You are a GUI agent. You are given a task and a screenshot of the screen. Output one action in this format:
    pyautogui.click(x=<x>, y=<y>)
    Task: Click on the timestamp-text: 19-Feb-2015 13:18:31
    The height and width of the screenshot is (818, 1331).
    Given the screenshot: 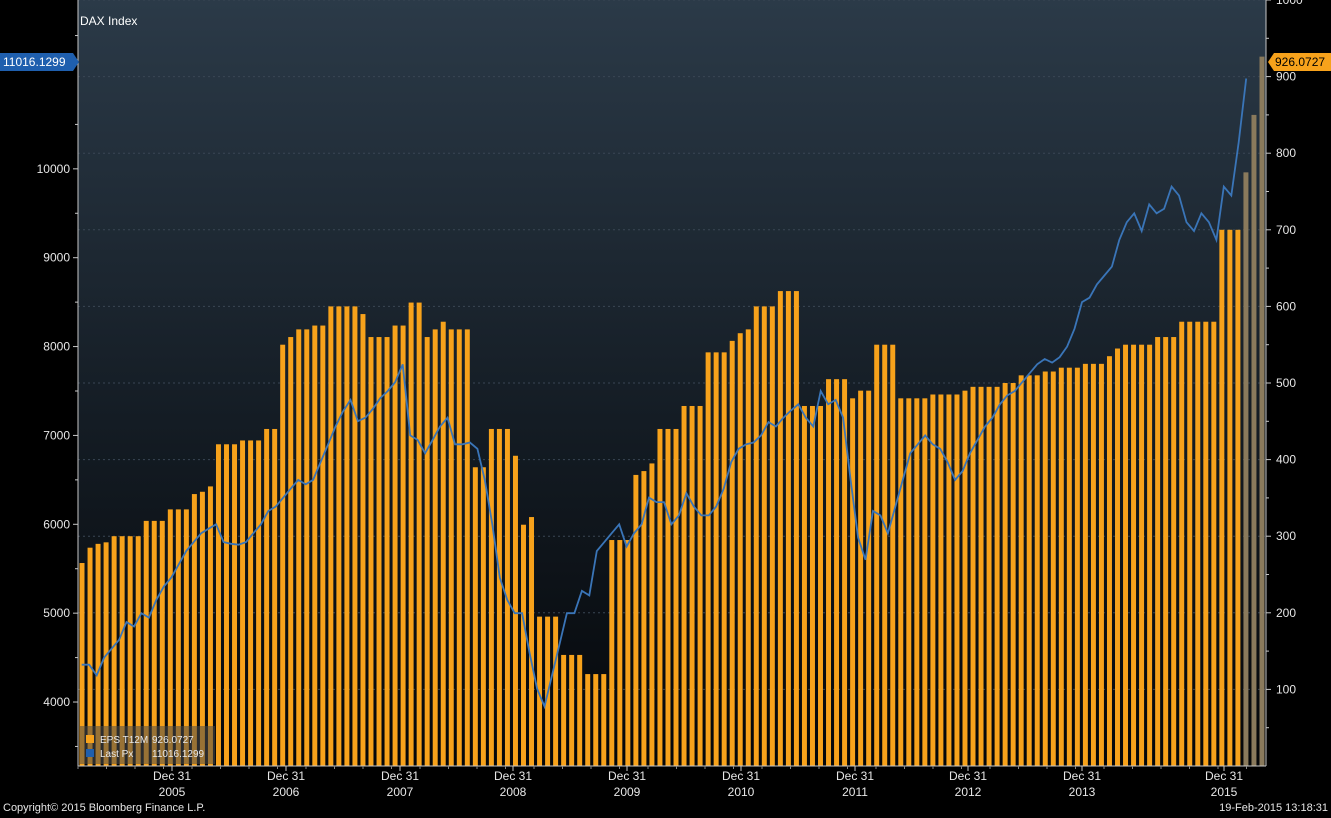 What is the action you would take?
    pyautogui.click(x=1273, y=808)
    